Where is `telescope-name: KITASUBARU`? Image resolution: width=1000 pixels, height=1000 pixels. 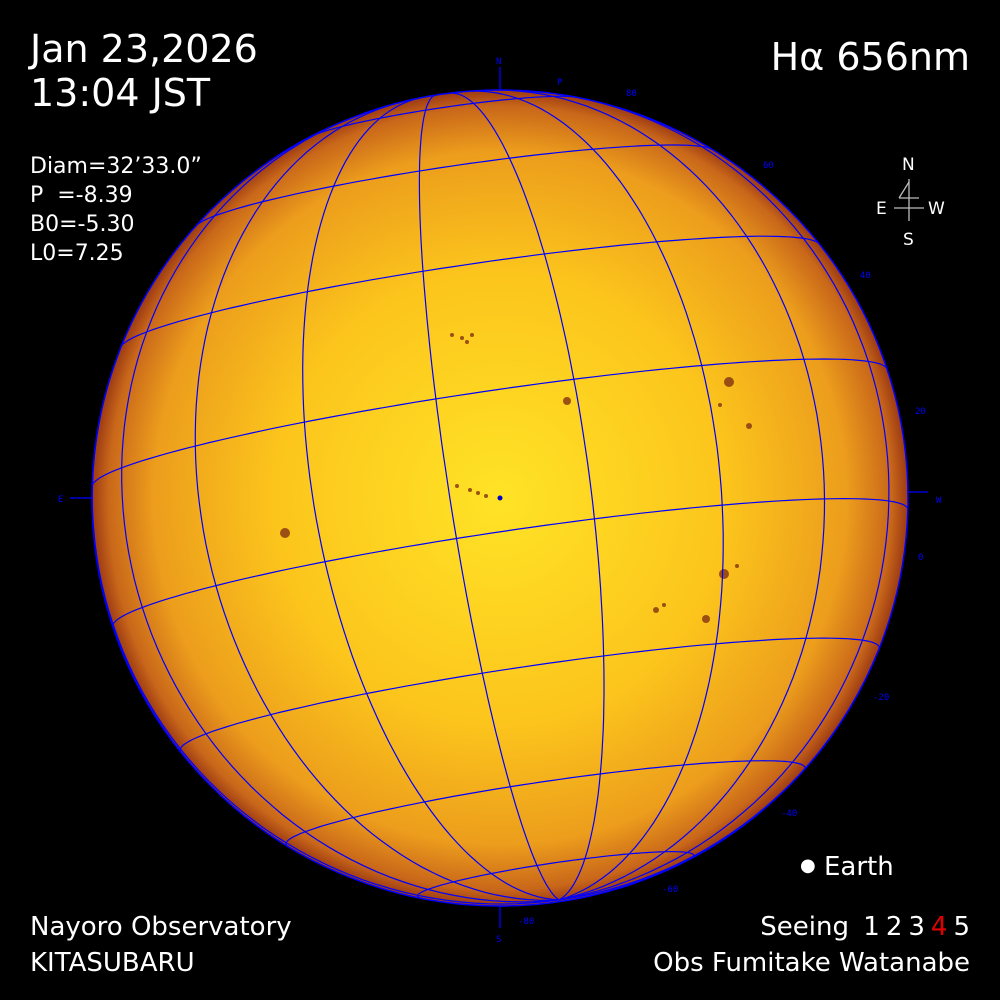
telescope-name: KITASUBARU is located at coordinates (112, 963).